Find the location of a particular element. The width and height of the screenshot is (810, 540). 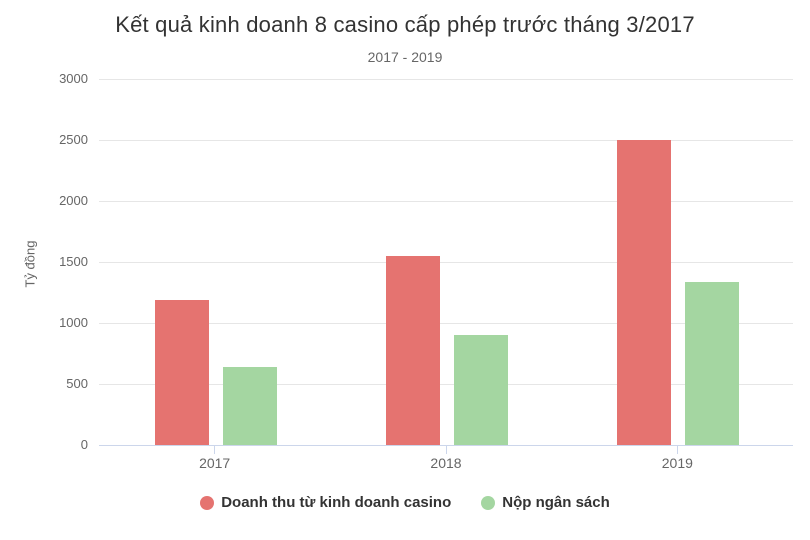

legend-item: Doanh thu từ kinh doanh casino is located at coordinates (325, 502).